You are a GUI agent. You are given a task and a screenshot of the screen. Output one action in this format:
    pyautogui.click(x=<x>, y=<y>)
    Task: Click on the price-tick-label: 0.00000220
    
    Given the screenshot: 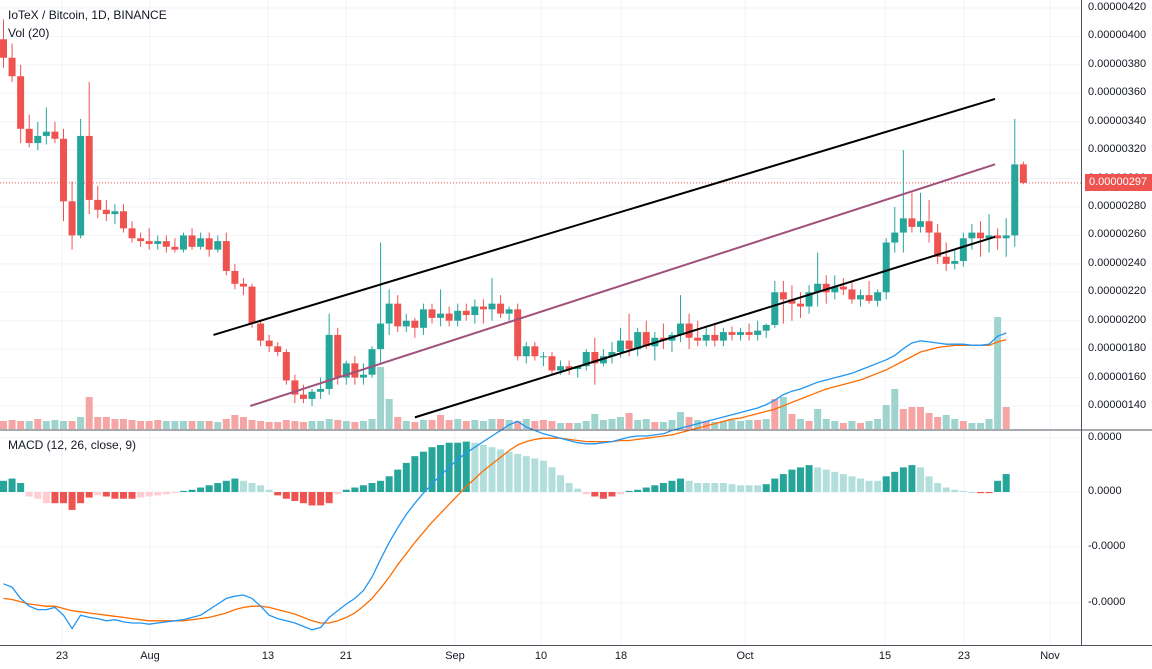 What is the action you would take?
    pyautogui.click(x=1117, y=291)
    